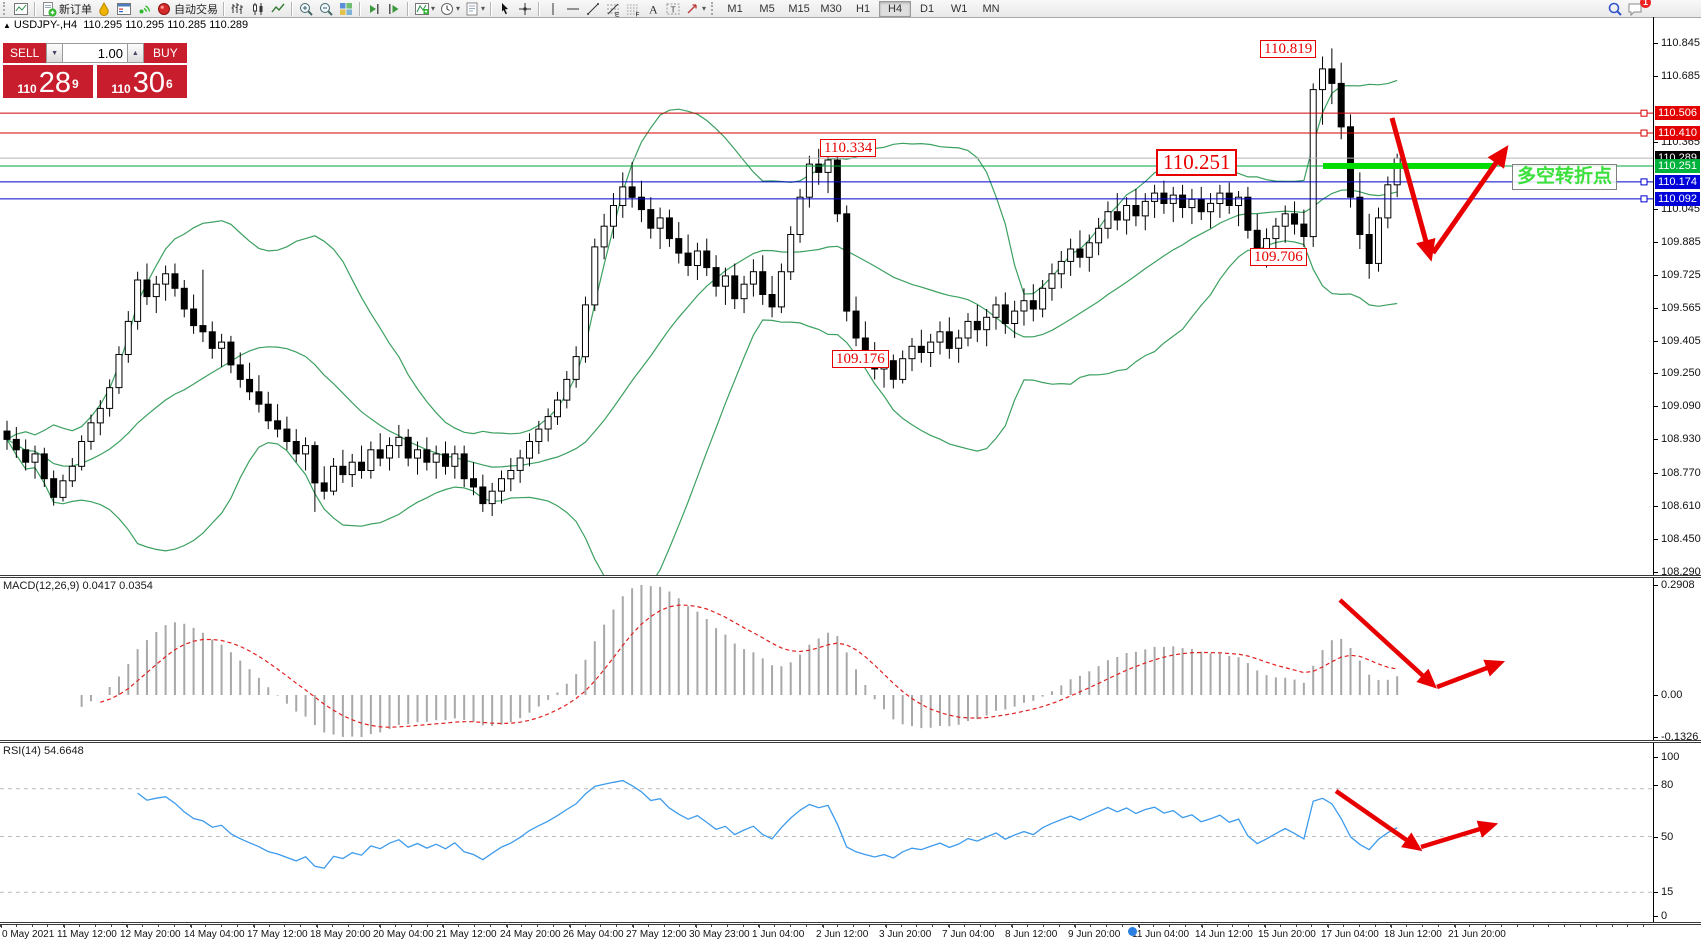 This screenshot has width=1701, height=942. I want to click on timeframe-button-m30: M30, so click(831, 8).